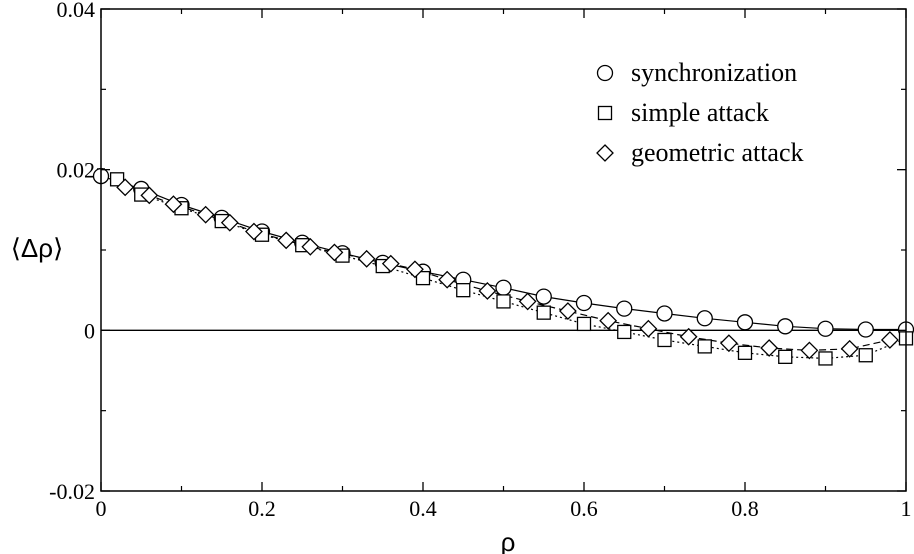 This screenshot has width=914, height=554. I want to click on legend-label: geometric attack, so click(717, 152).